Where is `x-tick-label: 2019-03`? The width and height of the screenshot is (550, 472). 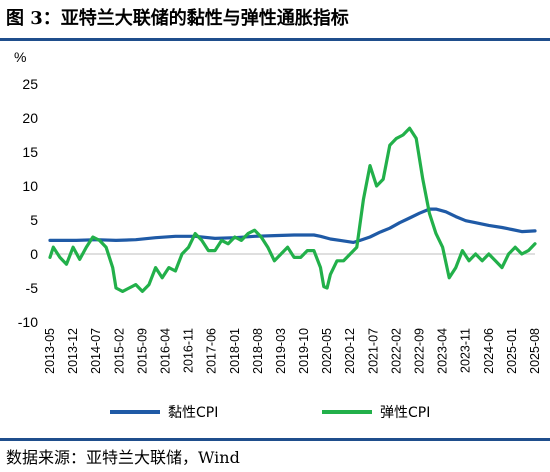
x-tick-label: 2019-03 is located at coordinates (281, 351).